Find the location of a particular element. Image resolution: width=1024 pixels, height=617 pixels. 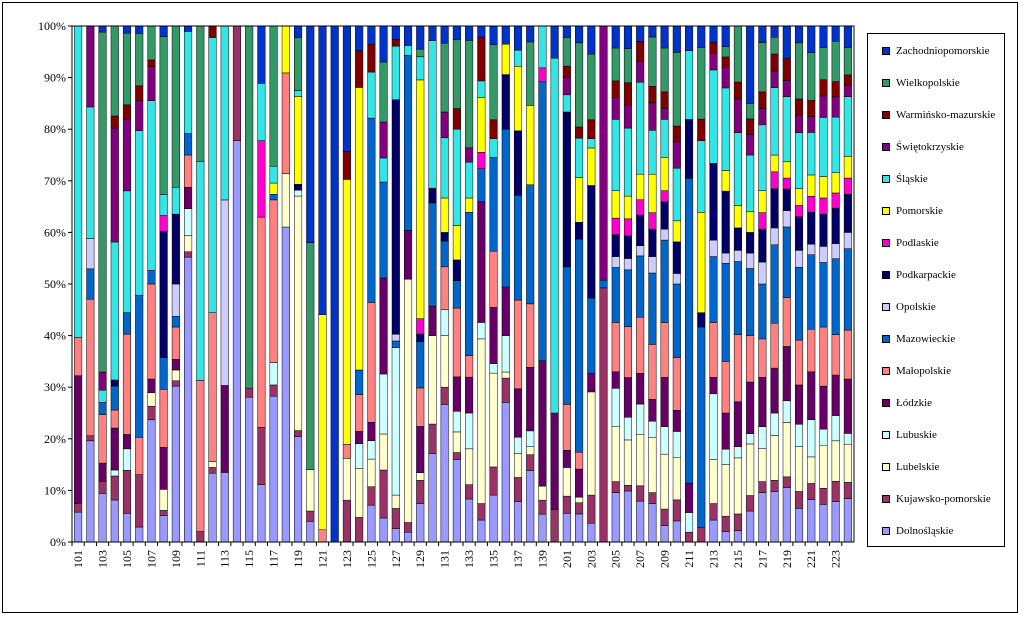

legend-label: Pomorskie is located at coordinates (920, 211).